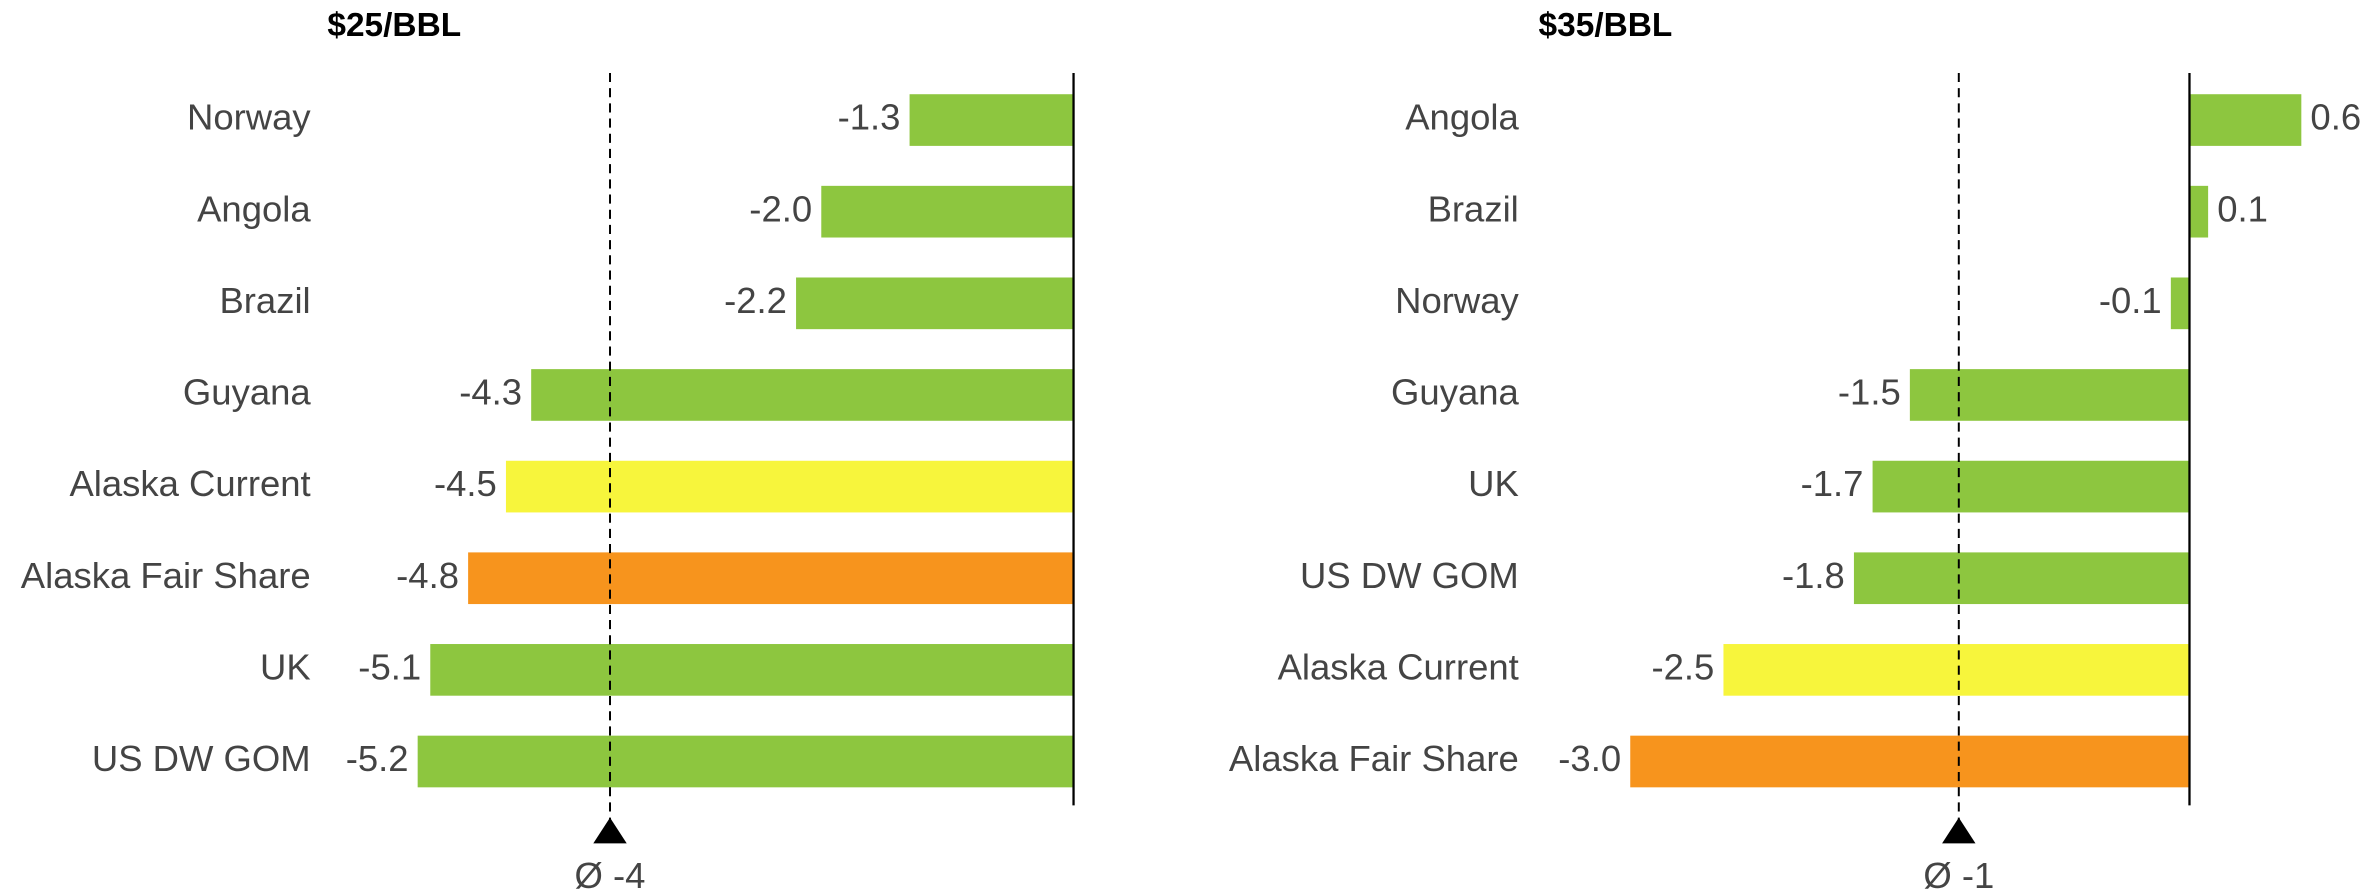 The width and height of the screenshot is (2372, 889). What do you see at coordinates (377, 758) in the screenshot?
I see `value-label: -5.2` at bounding box center [377, 758].